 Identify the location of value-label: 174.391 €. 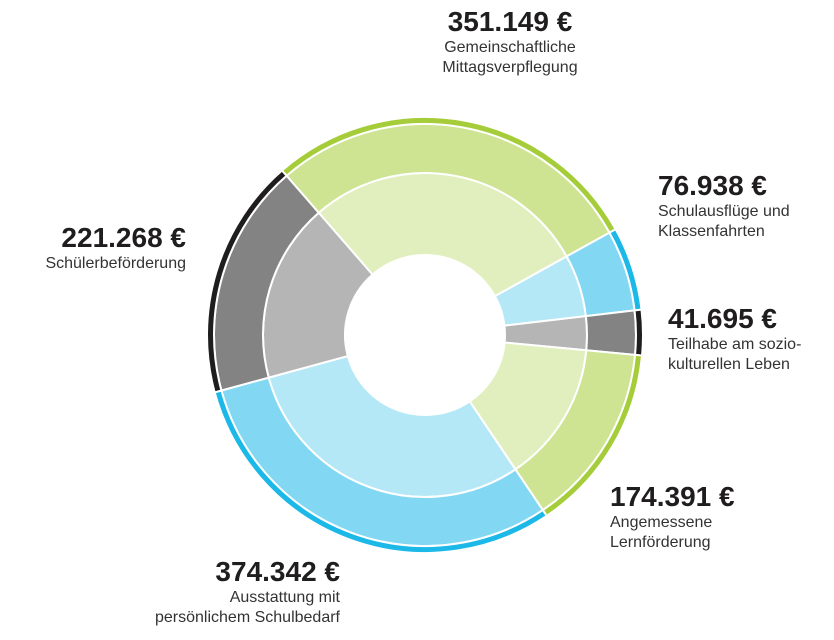
(672, 496).